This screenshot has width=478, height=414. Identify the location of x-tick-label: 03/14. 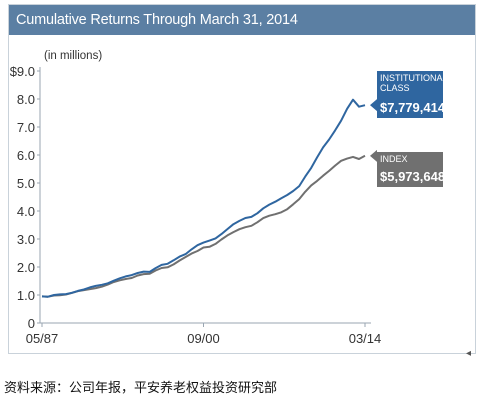
(365, 338).